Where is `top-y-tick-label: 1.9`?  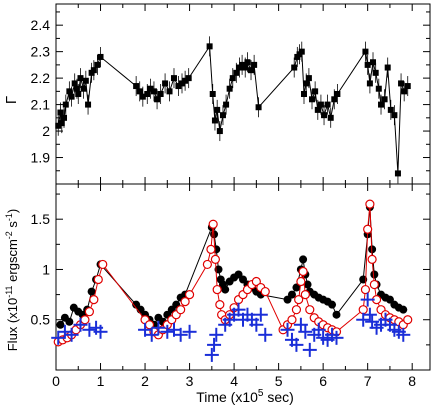 top-y-tick-label: 1.9 is located at coordinates (41, 158).